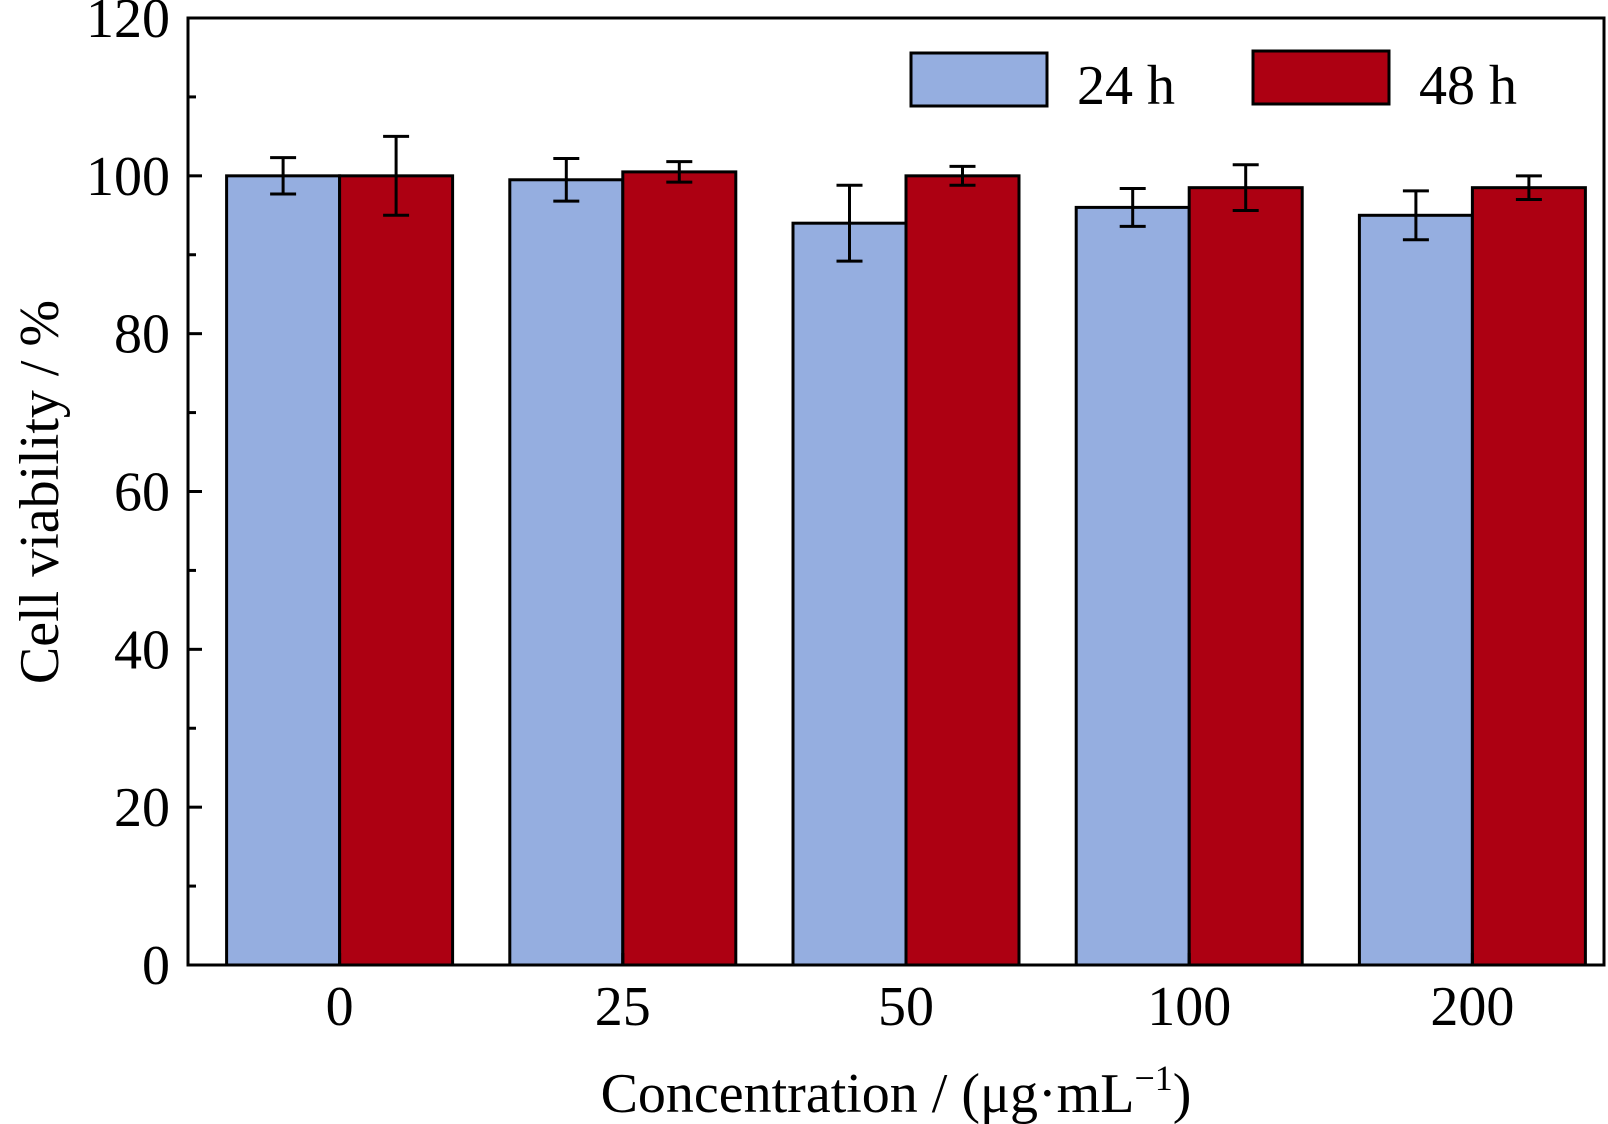  I want to click on y-tick-label: 120, so click(128, 25).